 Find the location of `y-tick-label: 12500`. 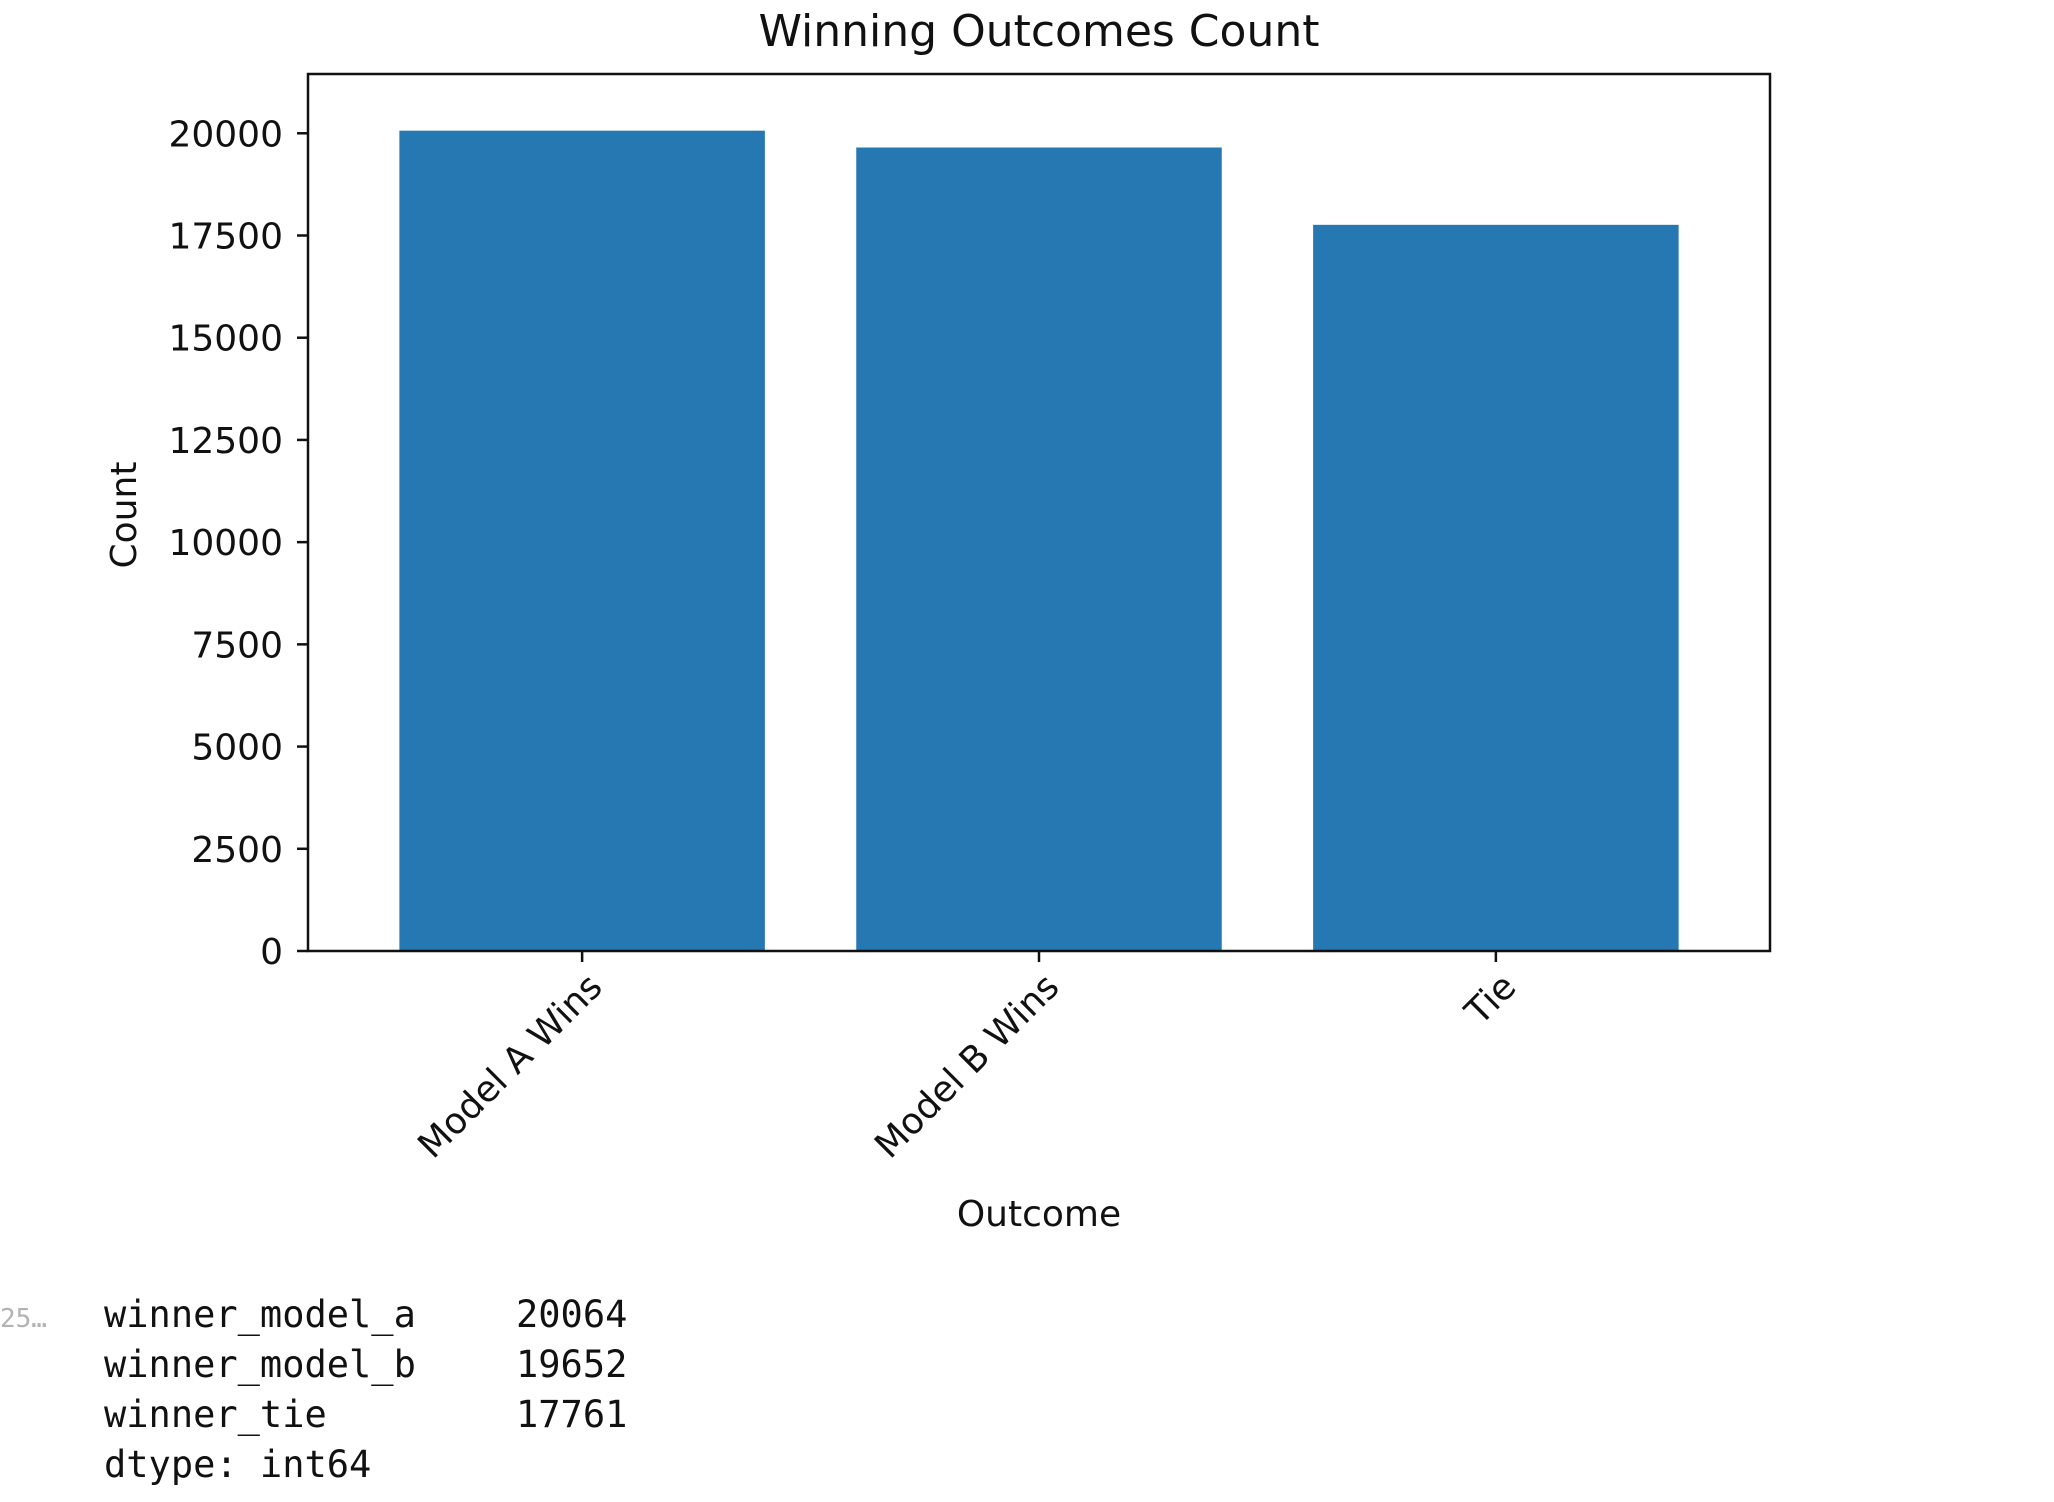

y-tick-label: 12500 is located at coordinates (225, 441).